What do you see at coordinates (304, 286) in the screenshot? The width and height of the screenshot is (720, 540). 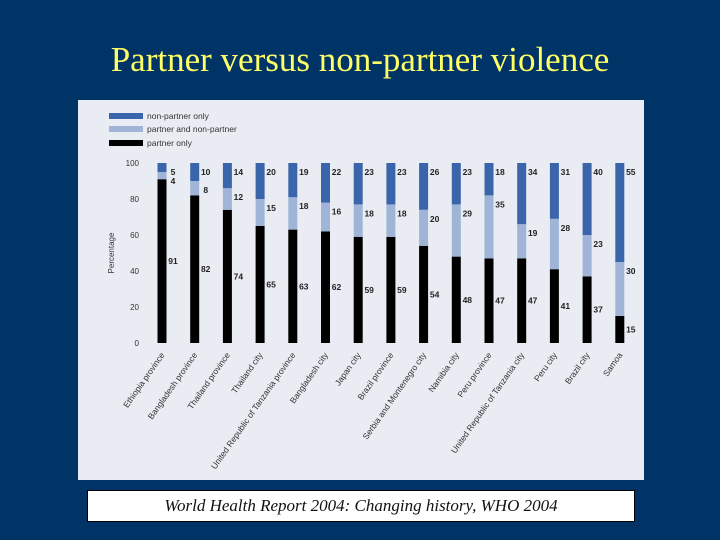 I see `value-label: 63` at bounding box center [304, 286].